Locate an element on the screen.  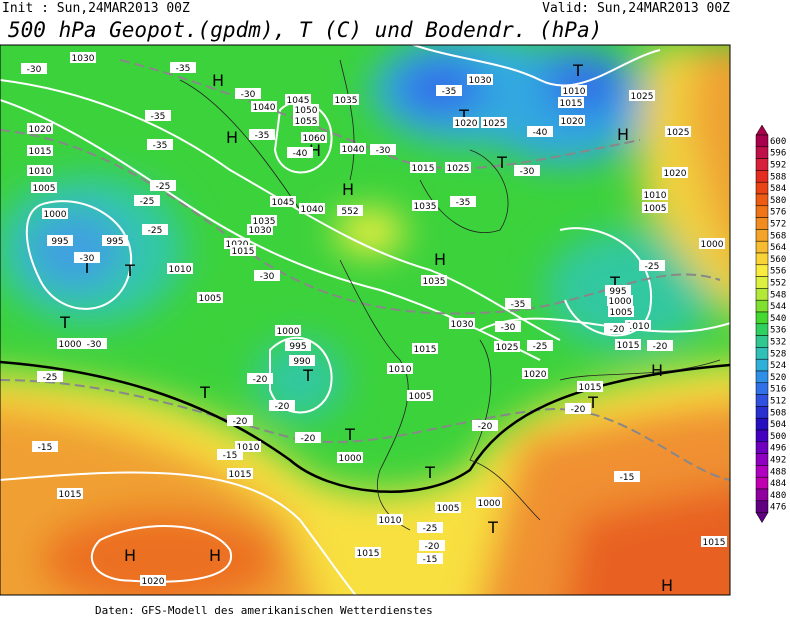
valid-time: Valid: Sun,24MAR2013 00Z is located at coordinates (636, 8).